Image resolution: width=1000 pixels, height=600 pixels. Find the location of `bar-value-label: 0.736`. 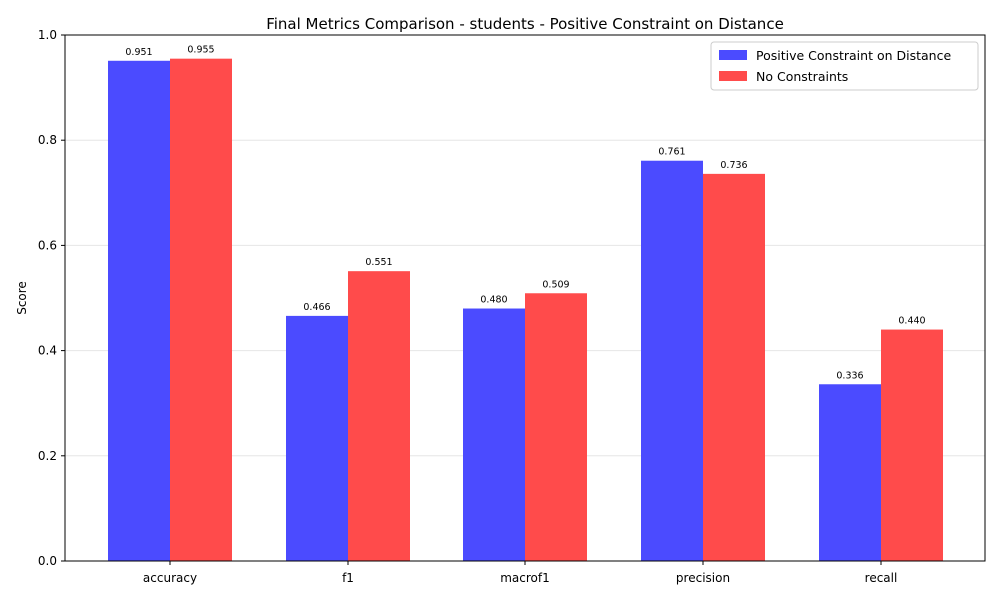

bar-value-label: 0.736 is located at coordinates (733, 165).